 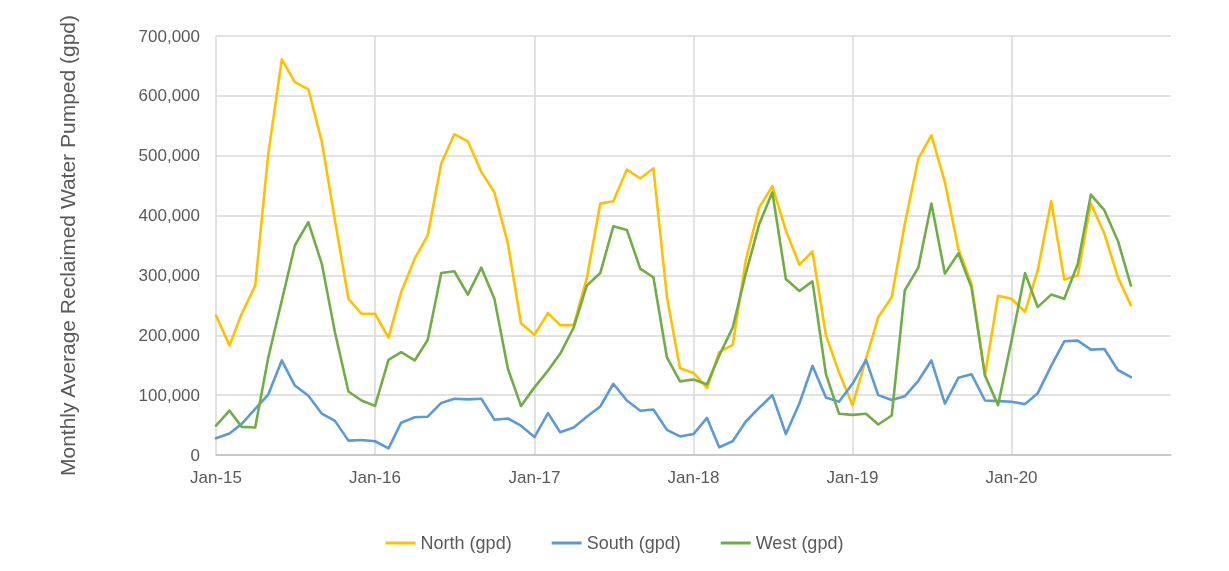 What do you see at coordinates (169, 156) in the screenshot?
I see `y-tick-label: 500,000` at bounding box center [169, 156].